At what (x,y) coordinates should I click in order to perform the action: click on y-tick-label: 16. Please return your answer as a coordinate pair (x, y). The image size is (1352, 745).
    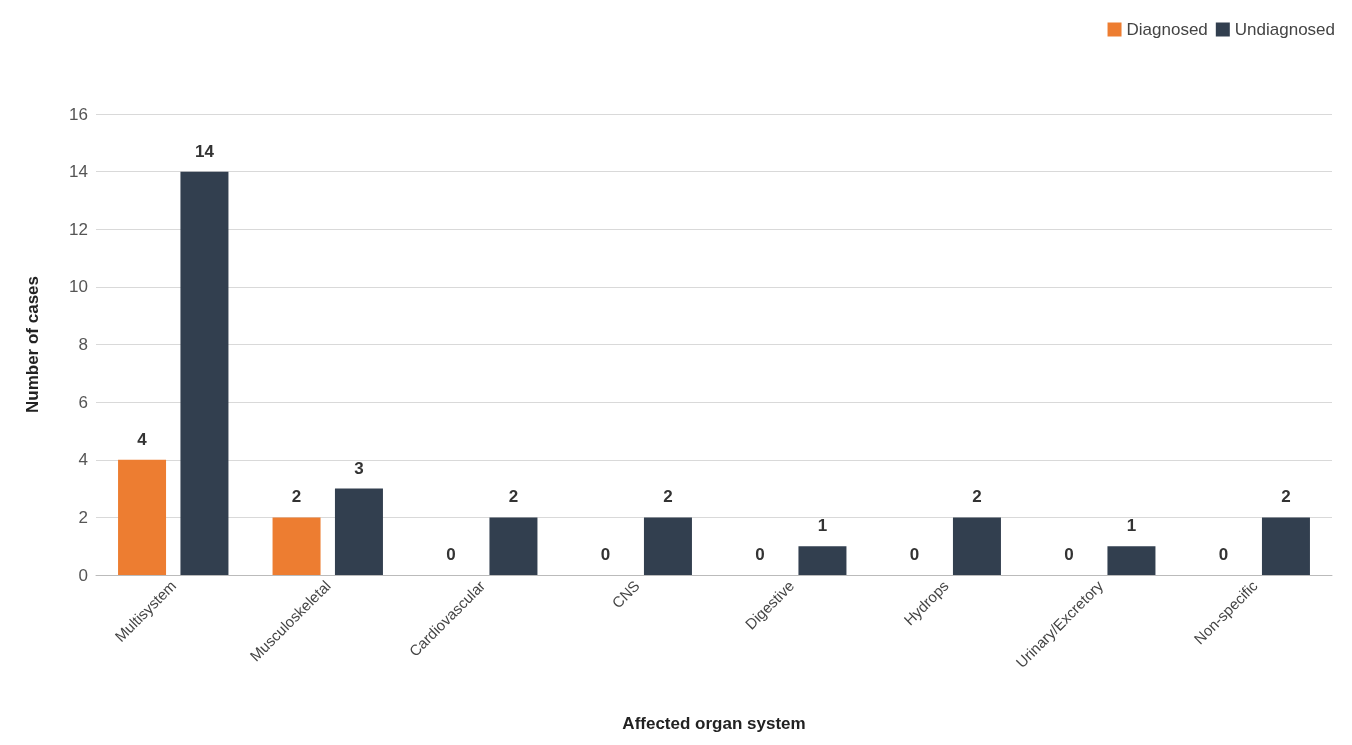
    Looking at the image, I should click on (78, 114).